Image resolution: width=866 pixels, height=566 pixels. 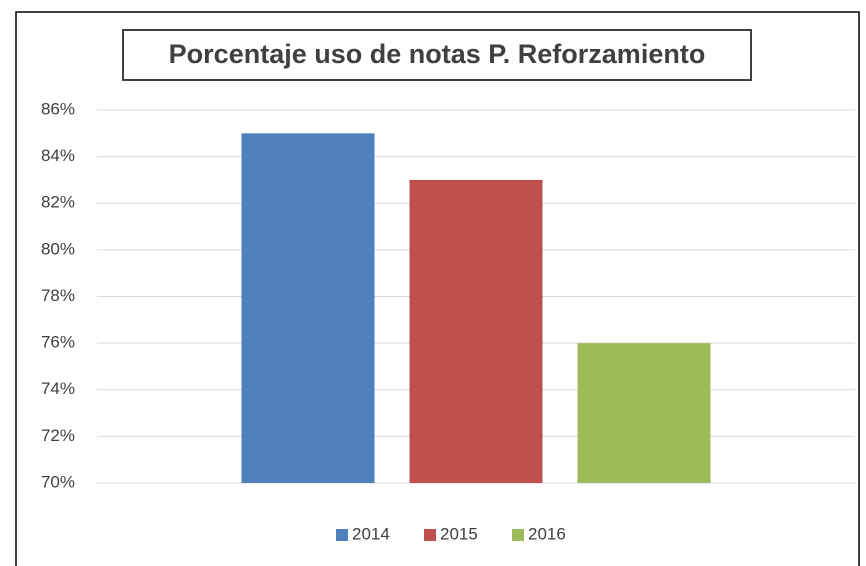 What do you see at coordinates (58, 295) in the screenshot?
I see `y-tick-label: 78%` at bounding box center [58, 295].